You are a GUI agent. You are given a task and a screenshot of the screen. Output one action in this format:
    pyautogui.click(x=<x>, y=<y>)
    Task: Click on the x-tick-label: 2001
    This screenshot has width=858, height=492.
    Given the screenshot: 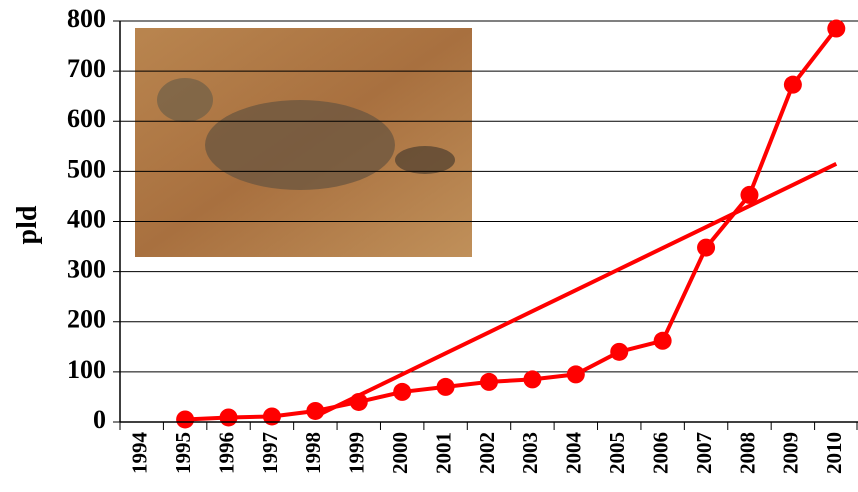 What is the action you would take?
    pyautogui.click(x=443, y=453)
    